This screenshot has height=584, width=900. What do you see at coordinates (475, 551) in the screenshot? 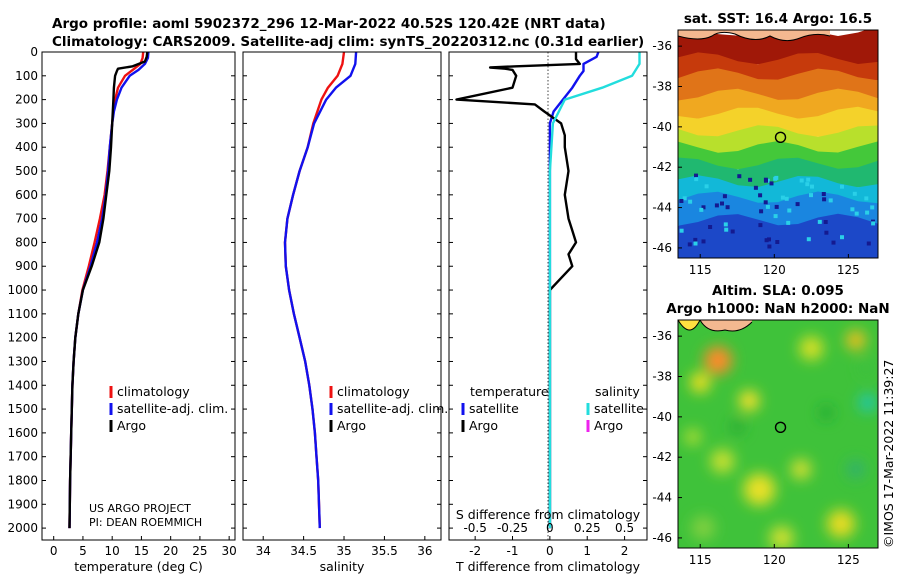
I see `x-tick-label: -2` at bounding box center [475, 551].